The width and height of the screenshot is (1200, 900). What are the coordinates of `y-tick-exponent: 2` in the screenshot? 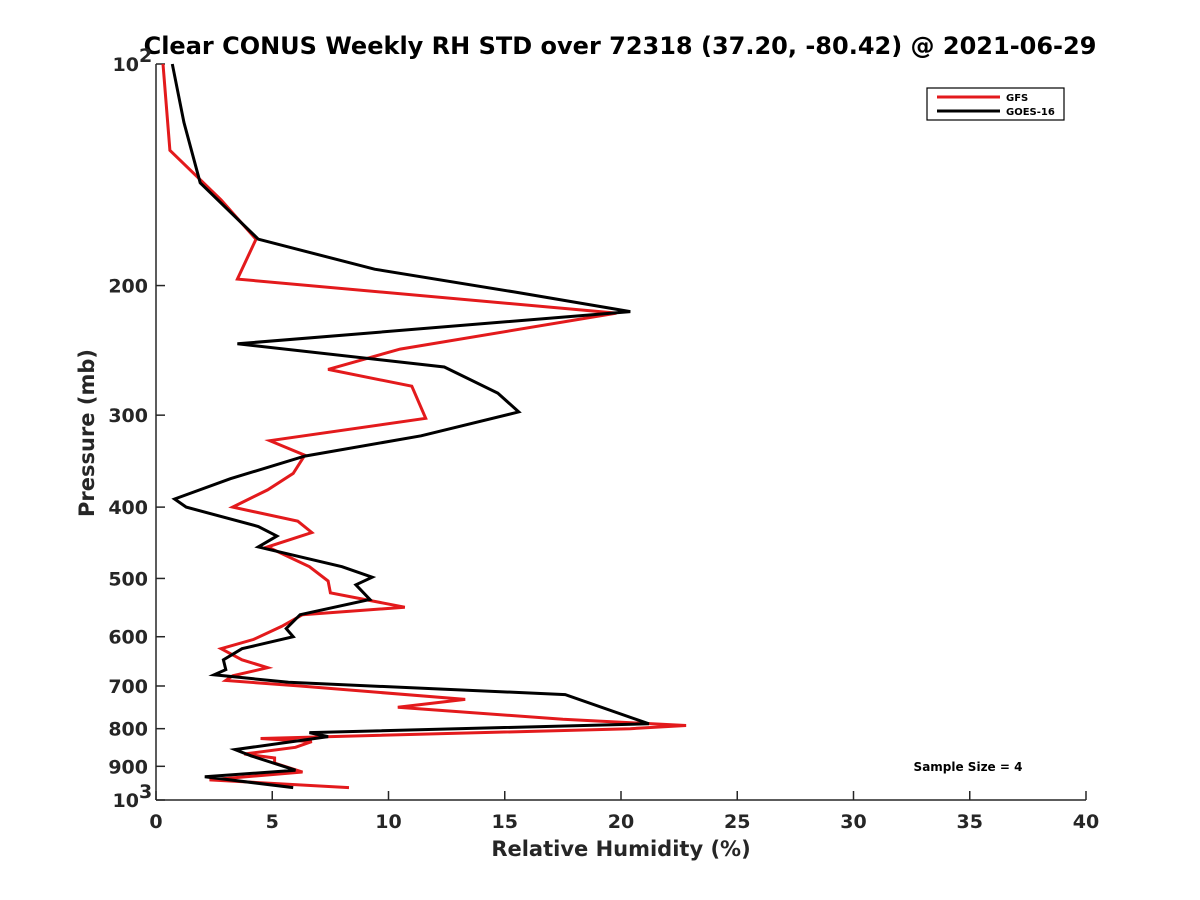 It's located at (145, 56).